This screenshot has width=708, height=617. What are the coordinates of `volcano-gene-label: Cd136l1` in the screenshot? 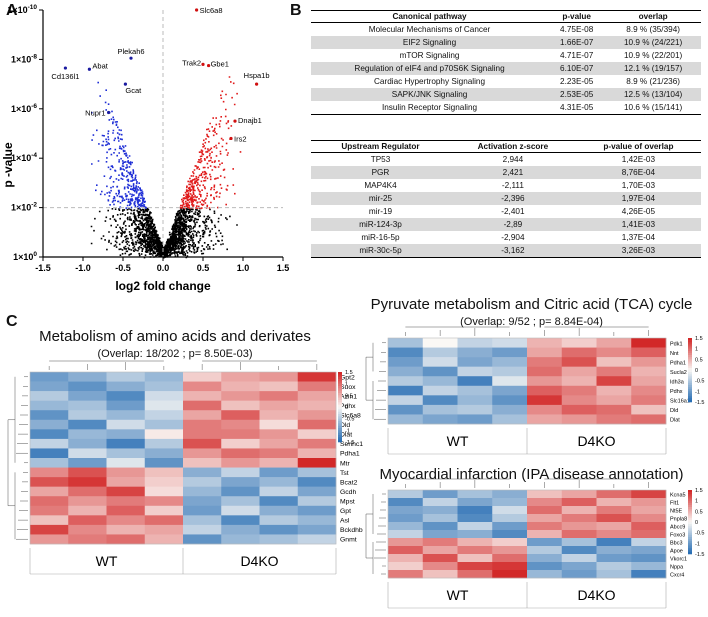 It's located at (65, 76).